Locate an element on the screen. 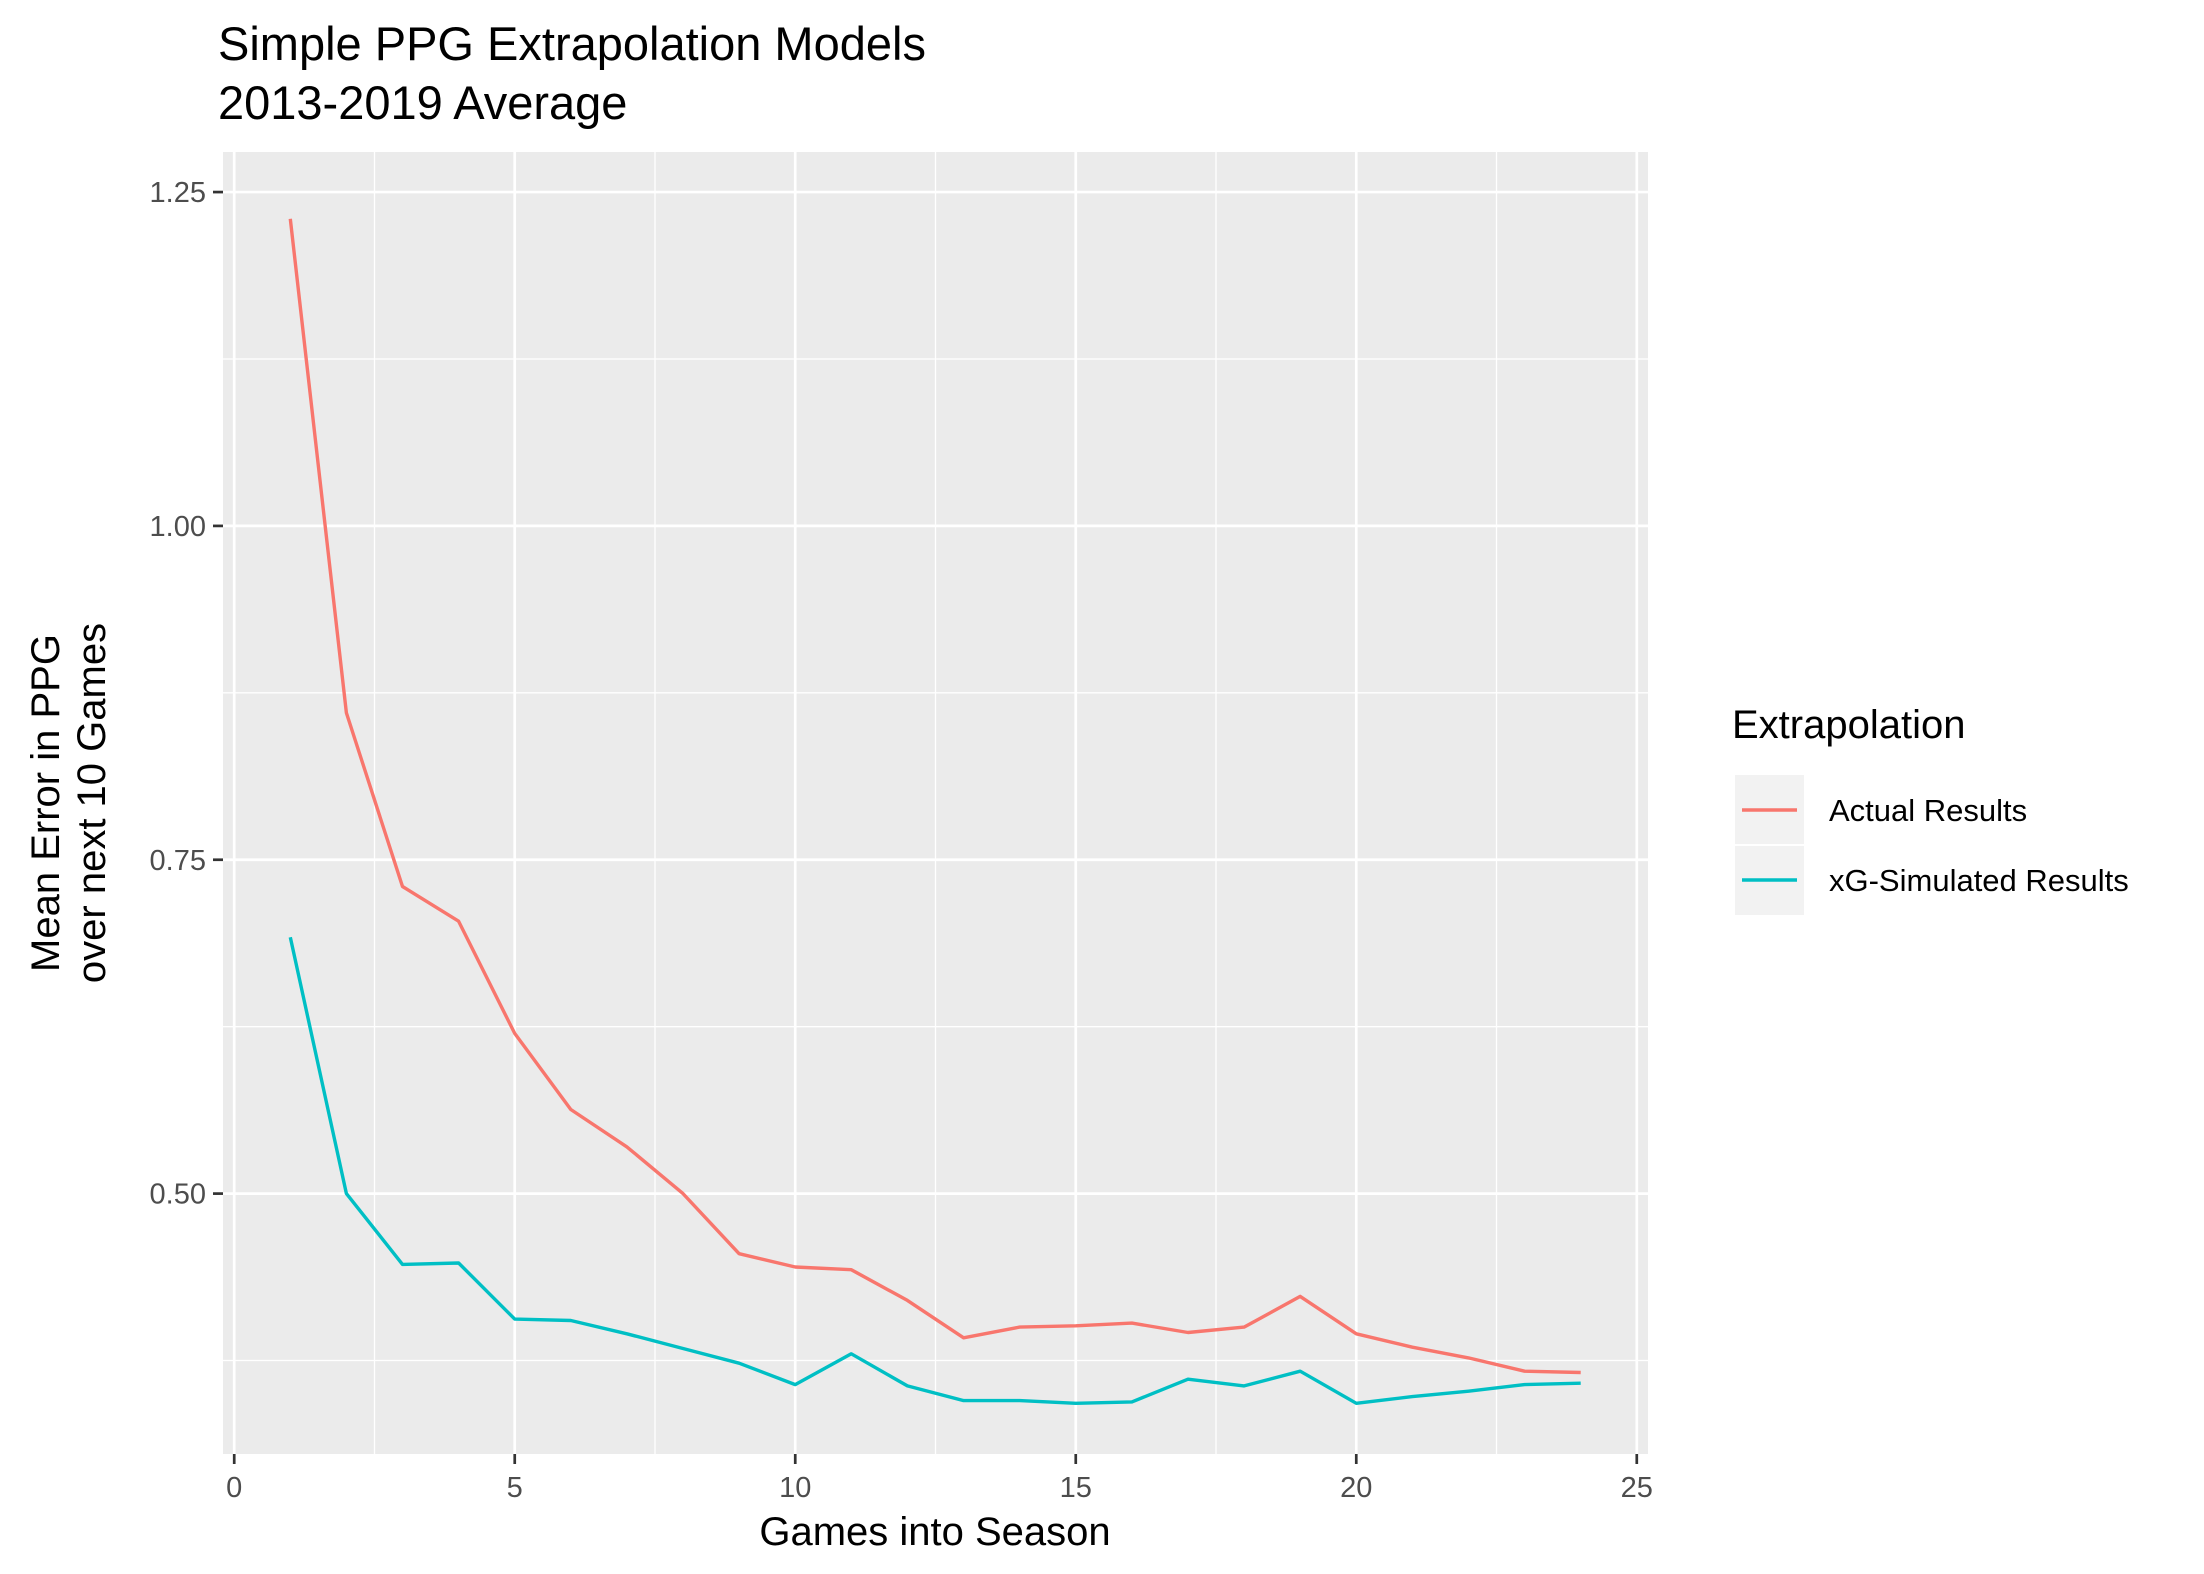 The width and height of the screenshot is (2204, 1574). x-axis: 0 5 10 15 20 25 is located at coordinates (939, 1479).